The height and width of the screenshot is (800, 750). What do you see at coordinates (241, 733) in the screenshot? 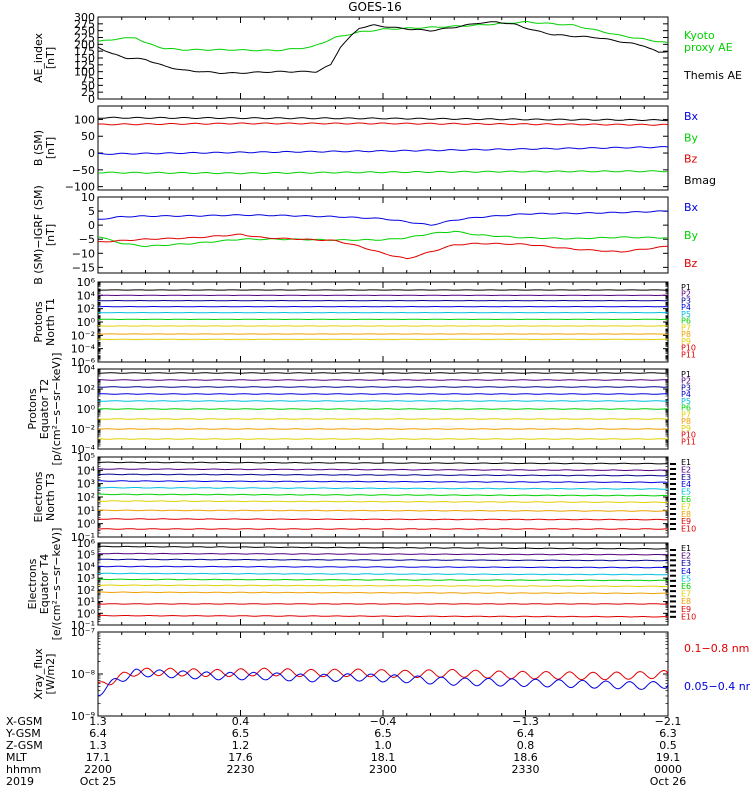
I see `x-tick-value: 6.5` at bounding box center [241, 733].